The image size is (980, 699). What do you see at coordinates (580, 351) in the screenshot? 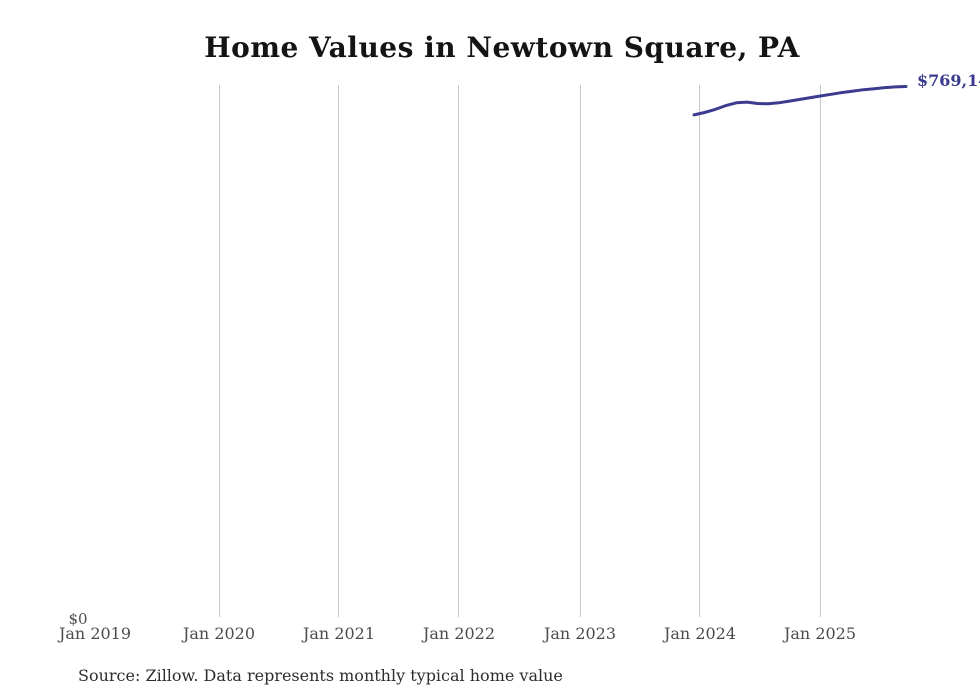
I see `gridline-jan-2023` at bounding box center [580, 351].